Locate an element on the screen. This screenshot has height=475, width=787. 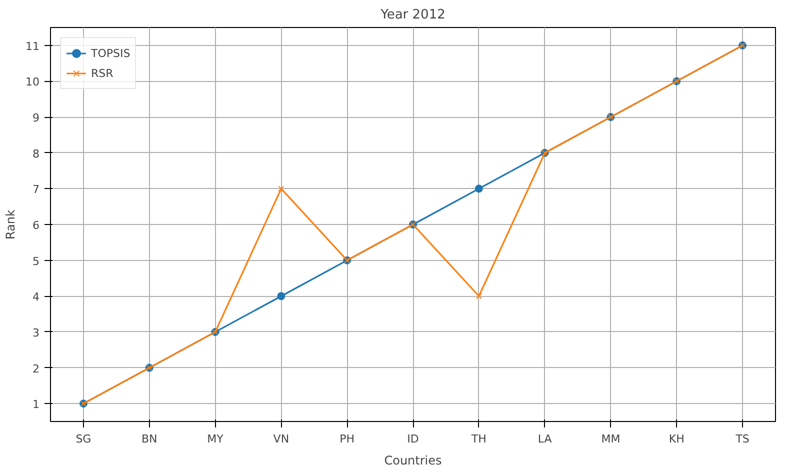
y-tick-label: 4 is located at coordinates (36, 297).